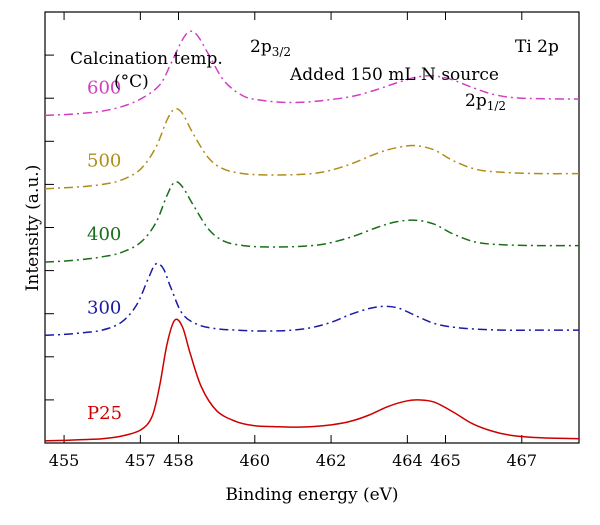 The height and width of the screenshot is (525, 600). What do you see at coordinates (331, 460) in the screenshot?
I see `x-tick-label: 462` at bounding box center [331, 460].